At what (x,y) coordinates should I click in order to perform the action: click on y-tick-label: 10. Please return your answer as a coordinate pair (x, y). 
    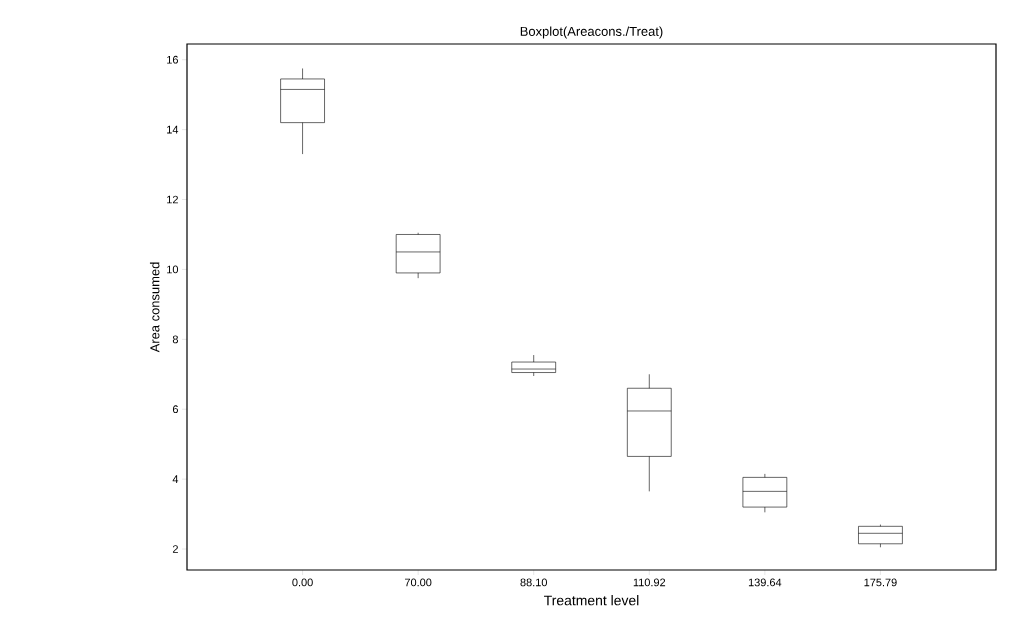
    Looking at the image, I should click on (173, 269).